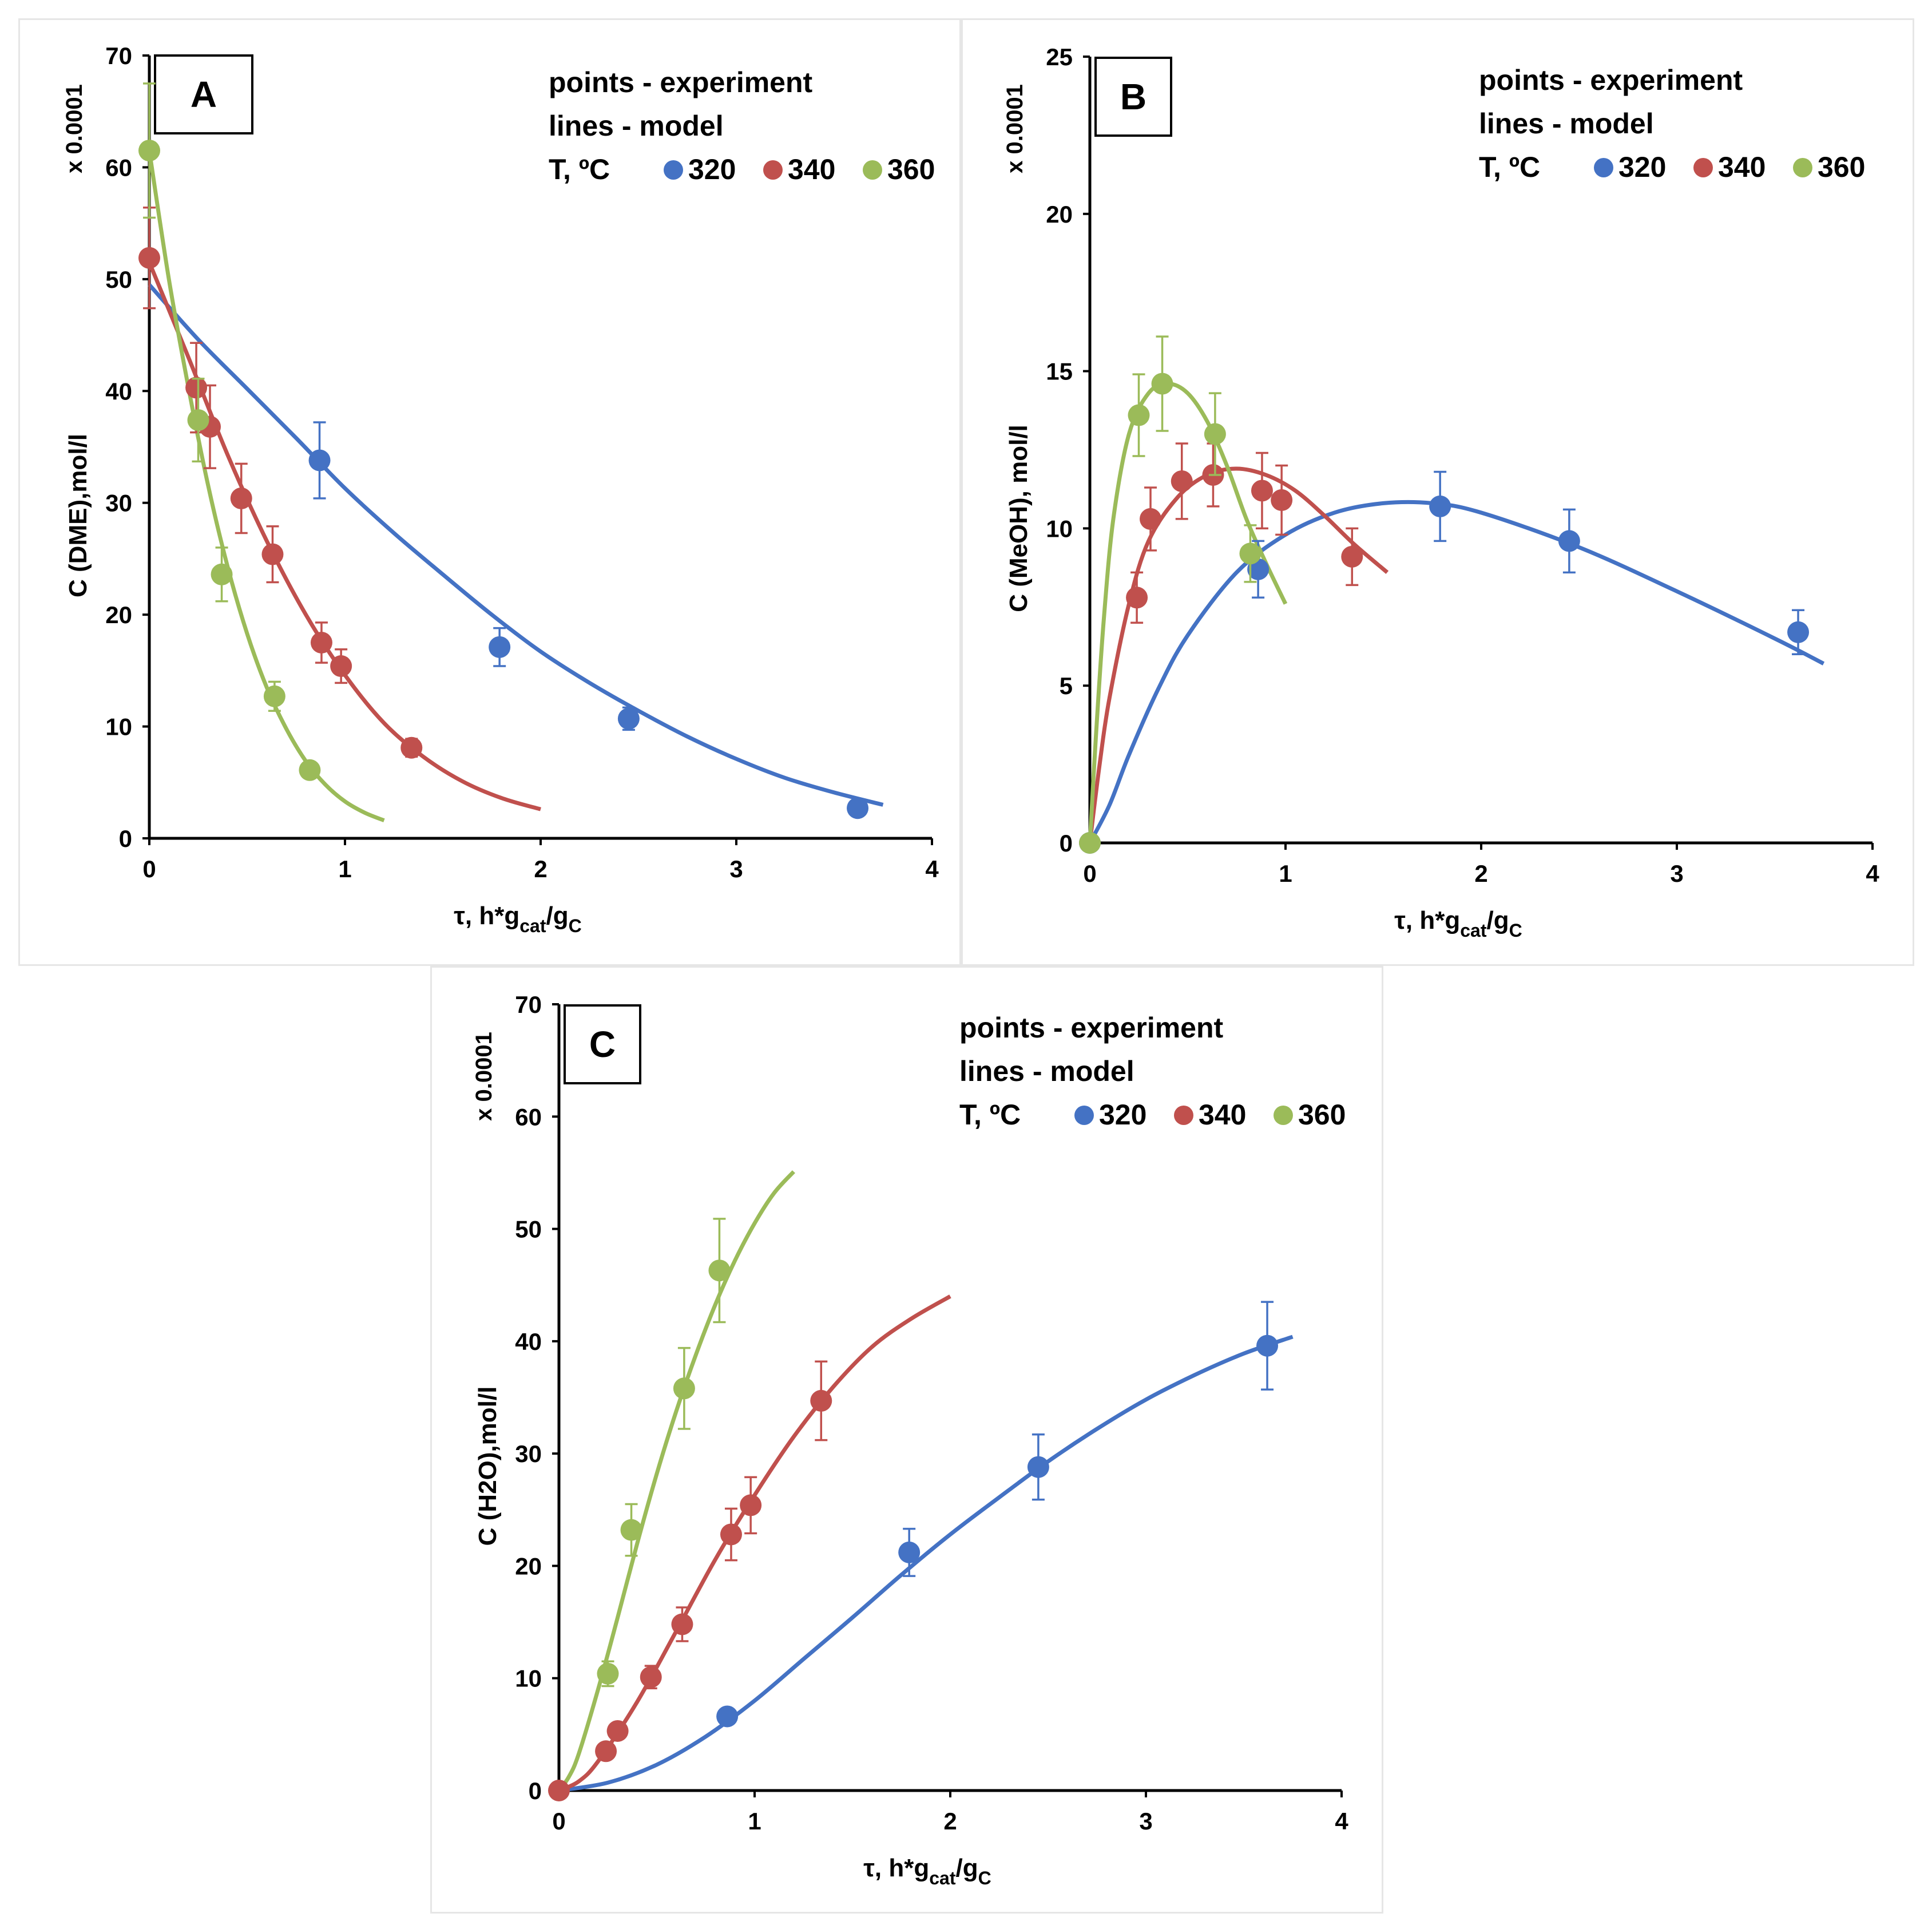  I want to click on legend-label-340: 340, so click(1742, 167).